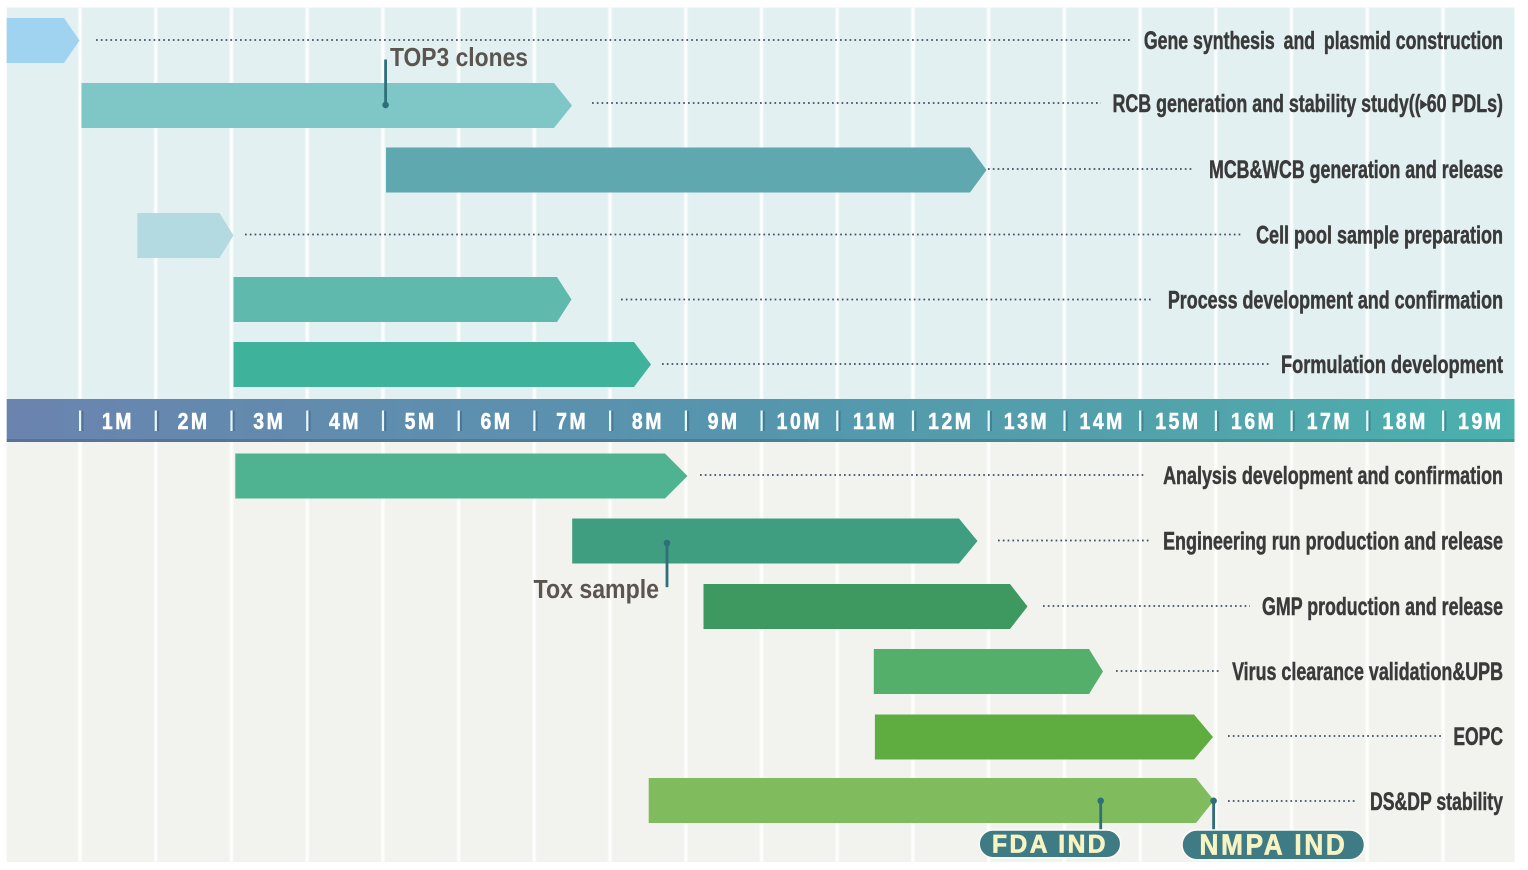 Image resolution: width=1528 pixels, height=870 pixels. Describe the element at coordinates (1273, 844) in the screenshot. I see `svg-text: NMPA IND` at that location.